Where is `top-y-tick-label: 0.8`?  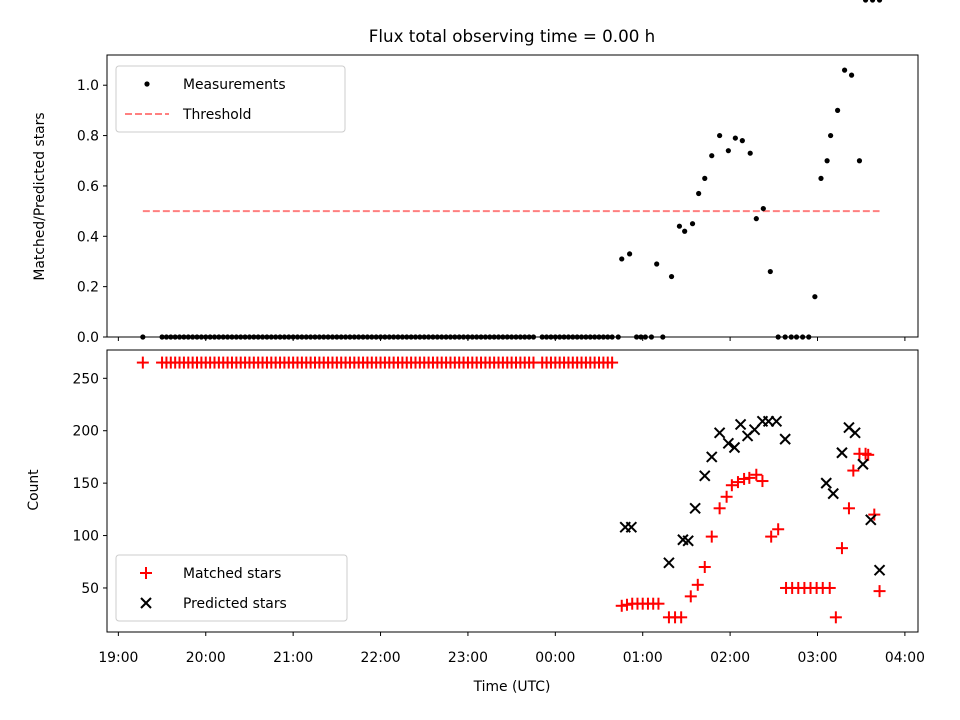 top-y-tick-label: 0.8 is located at coordinates (88, 137).